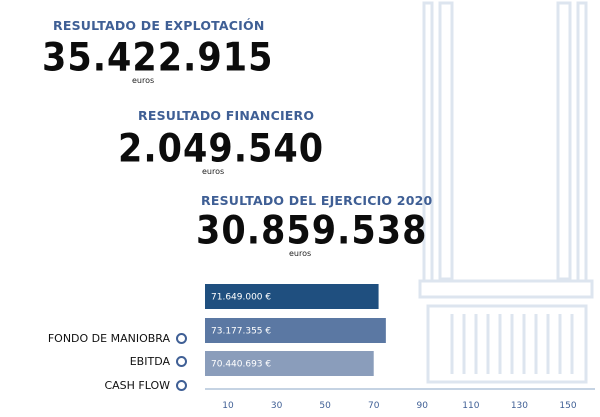 The image size is (600, 417). What do you see at coordinates (137, 385) in the screenshot?
I see `legend-label: CASH FLOW` at bounding box center [137, 385].